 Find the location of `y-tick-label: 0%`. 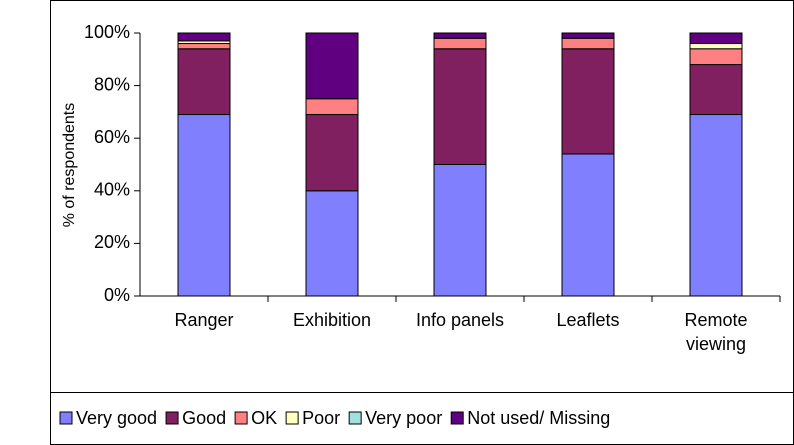

y-tick-label: 0% is located at coordinates (117, 295).